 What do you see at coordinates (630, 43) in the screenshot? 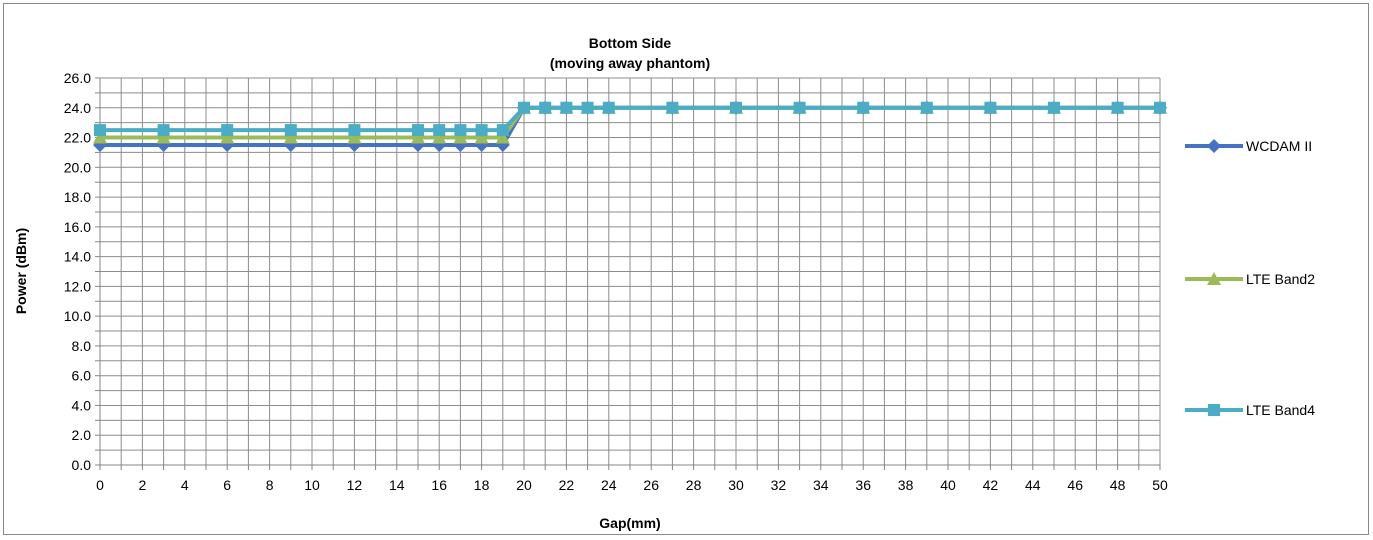
I see `chart-title: Bottom Side` at bounding box center [630, 43].